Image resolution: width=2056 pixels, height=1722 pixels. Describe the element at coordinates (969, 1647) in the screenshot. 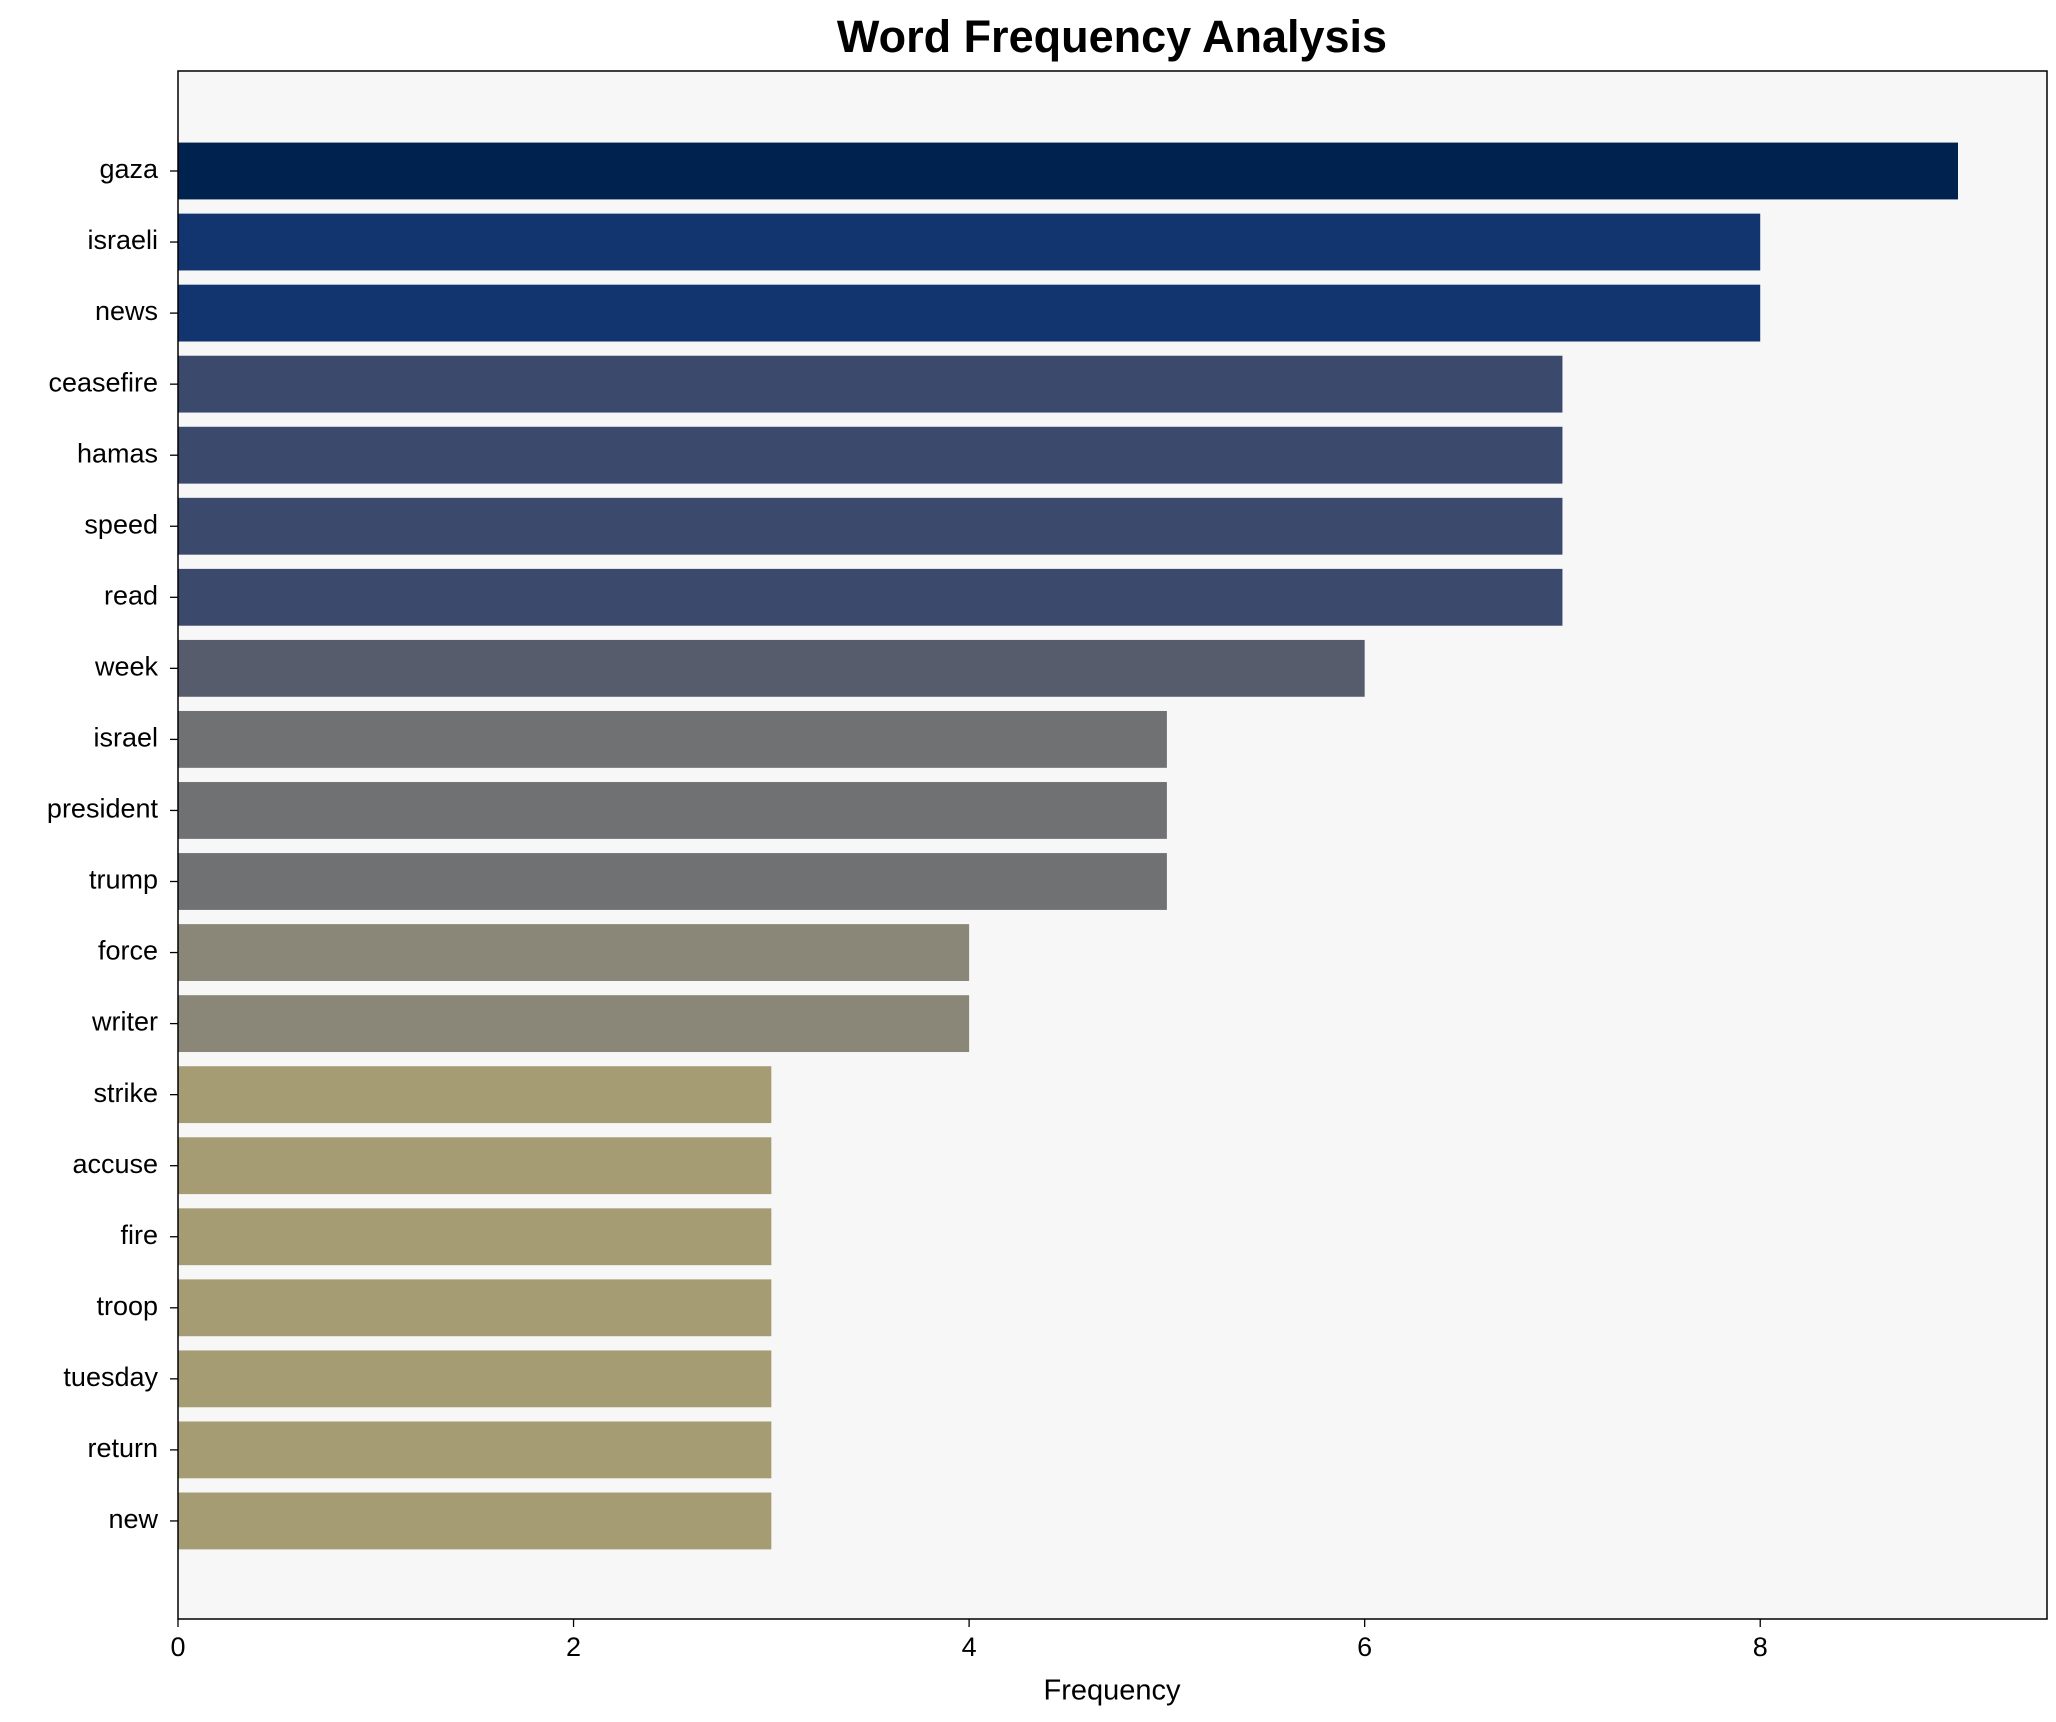

I see `x-tick-label: 4` at that location.